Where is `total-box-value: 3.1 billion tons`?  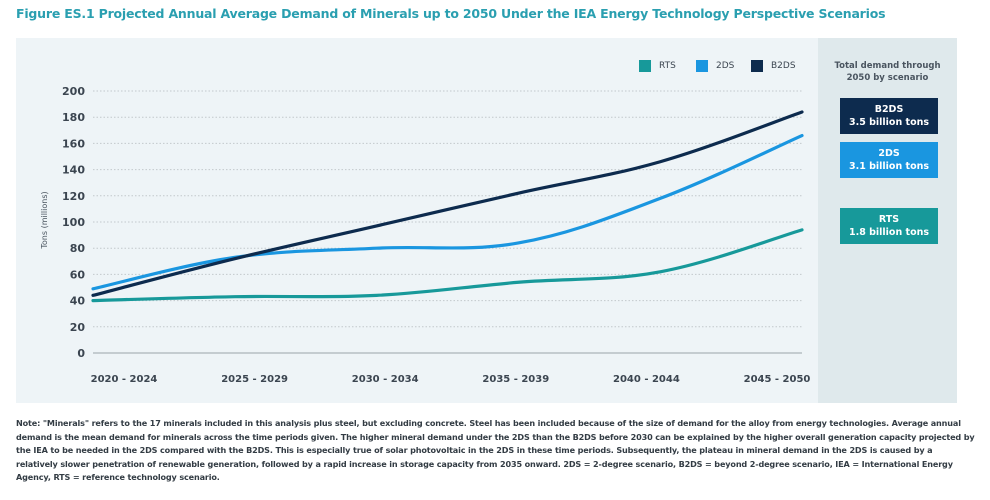
total-box-value: 3.1 billion tons is located at coordinates (889, 166).